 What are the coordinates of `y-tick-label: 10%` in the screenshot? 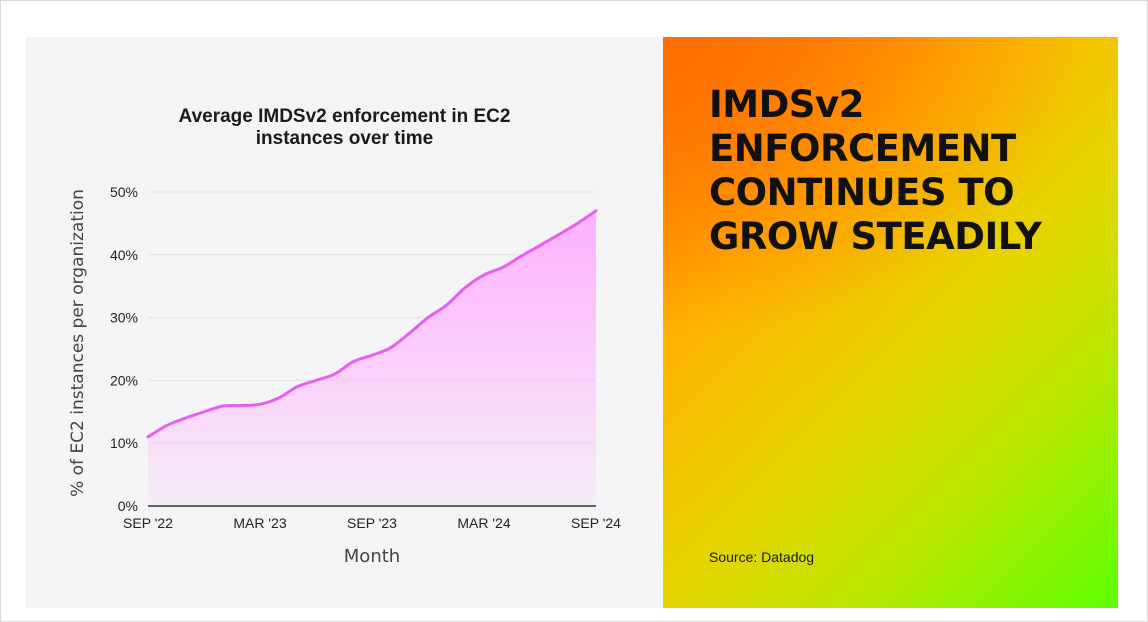 It's located at (124, 443).